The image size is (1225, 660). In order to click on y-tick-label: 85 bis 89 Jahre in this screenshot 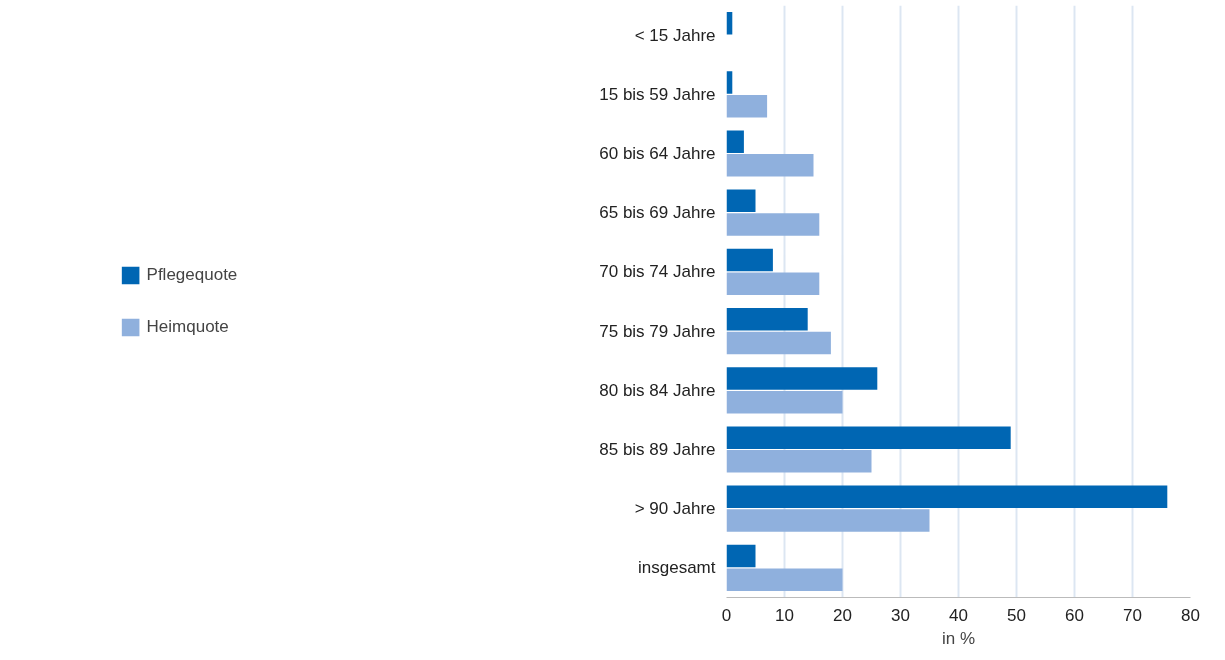, I will do `click(657, 449)`.